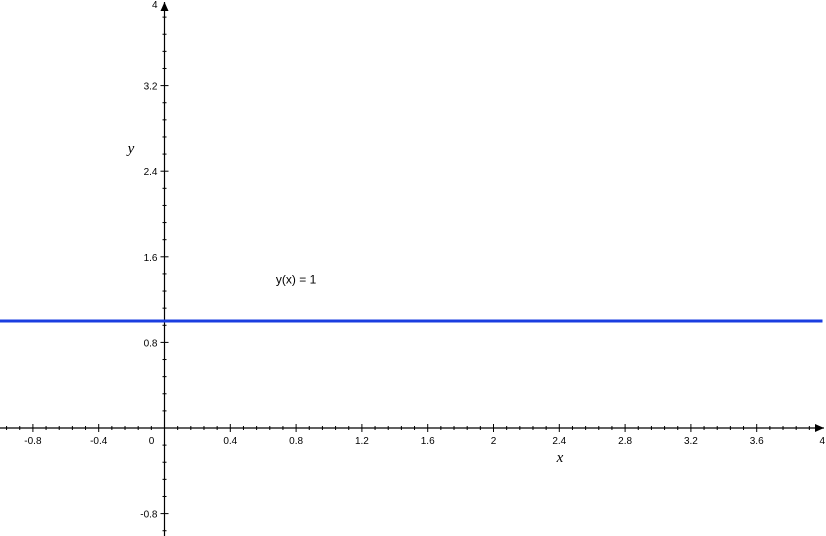  Describe the element at coordinates (151, 172) in the screenshot. I see `y-tick-label: 2.4` at that location.